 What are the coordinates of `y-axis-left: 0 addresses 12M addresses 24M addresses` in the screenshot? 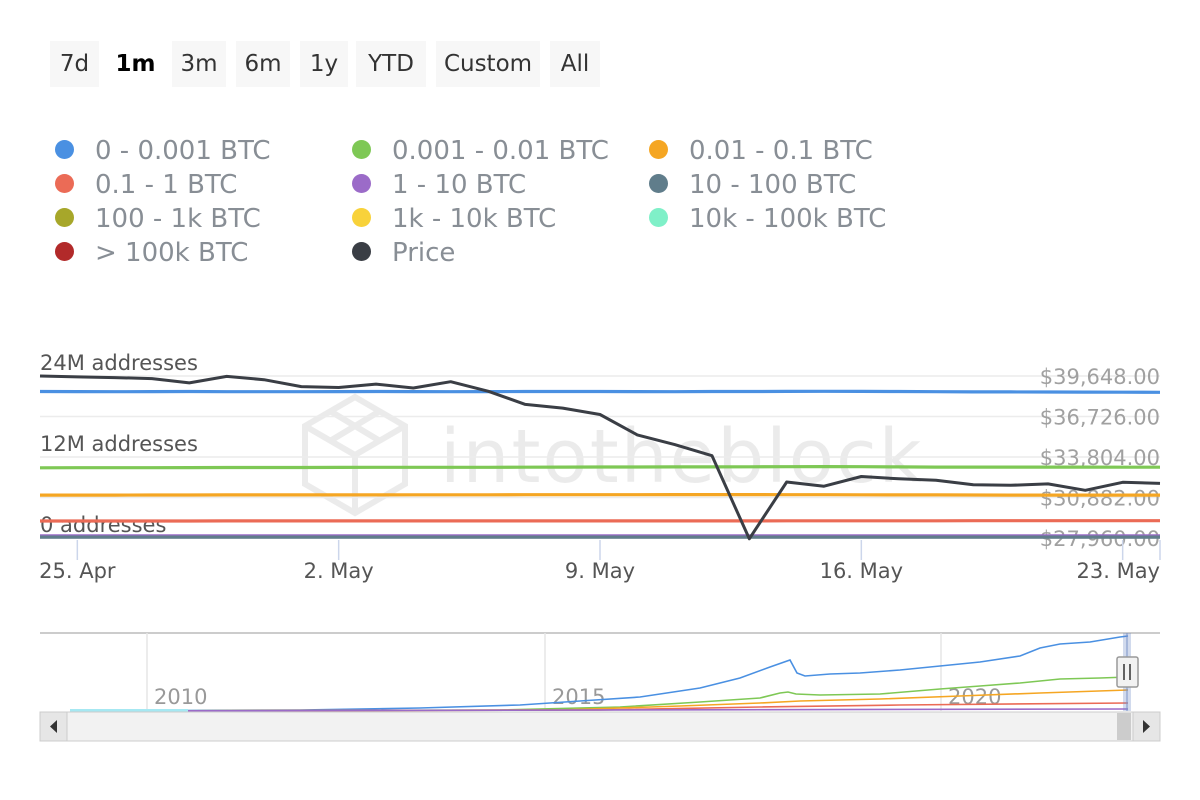 It's located at (119, 444).